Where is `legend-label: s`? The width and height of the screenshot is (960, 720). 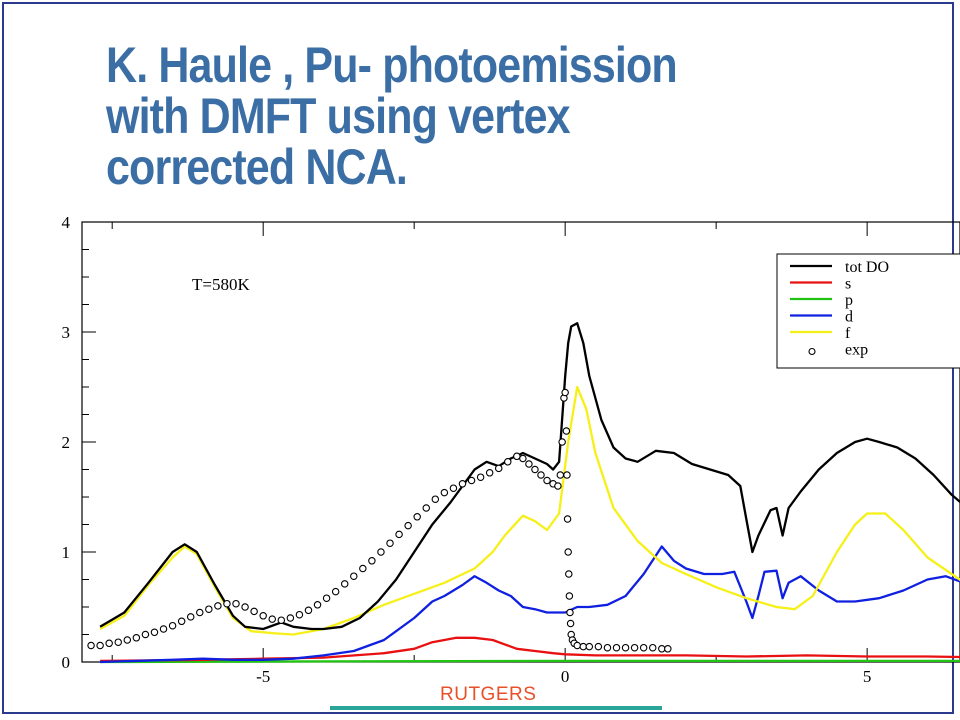
legend-label: s is located at coordinates (848, 284).